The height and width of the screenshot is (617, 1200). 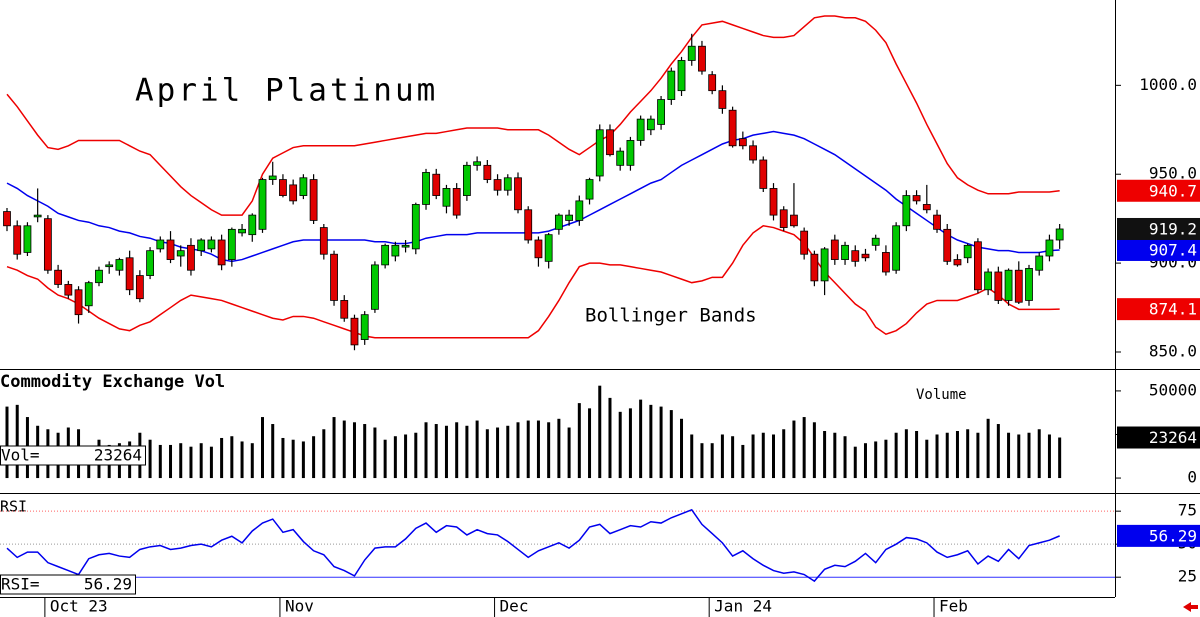 What do you see at coordinates (514, 606) in the screenshot?
I see `x-tick-label: Dec` at bounding box center [514, 606].